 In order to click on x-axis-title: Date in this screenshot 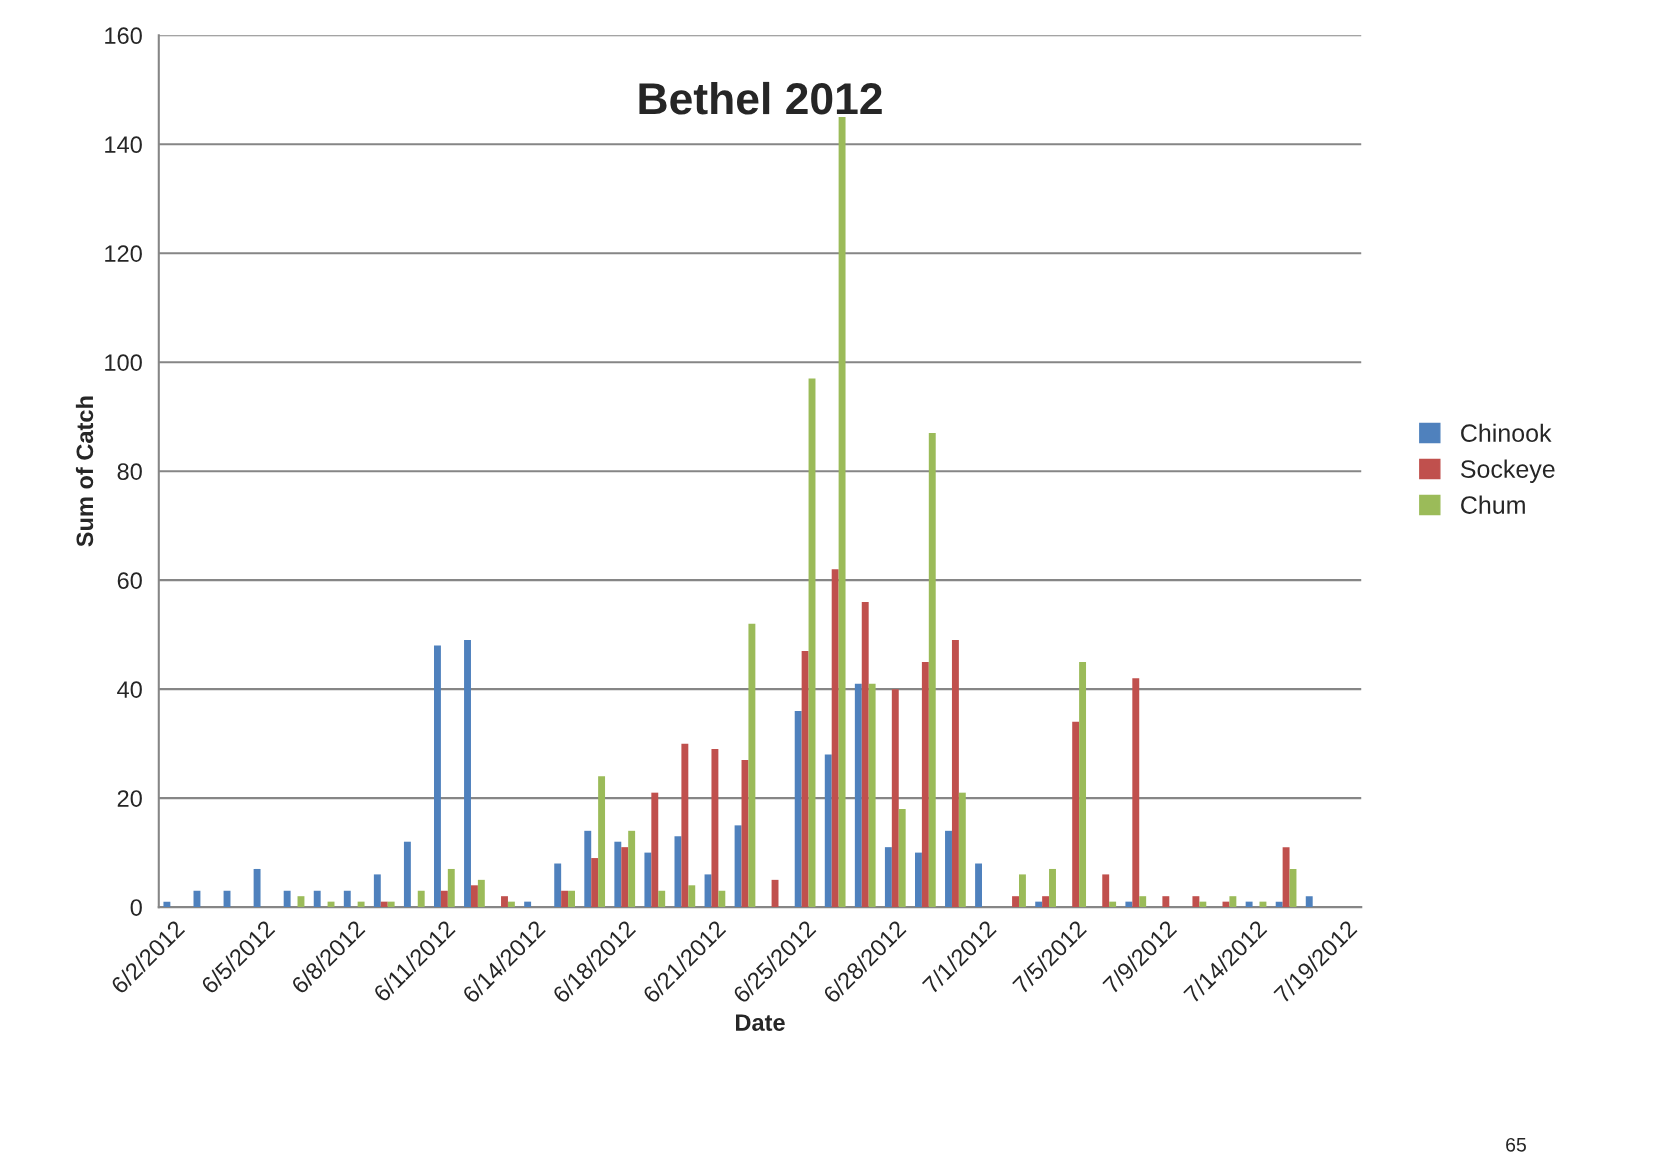, I will do `click(760, 1022)`.